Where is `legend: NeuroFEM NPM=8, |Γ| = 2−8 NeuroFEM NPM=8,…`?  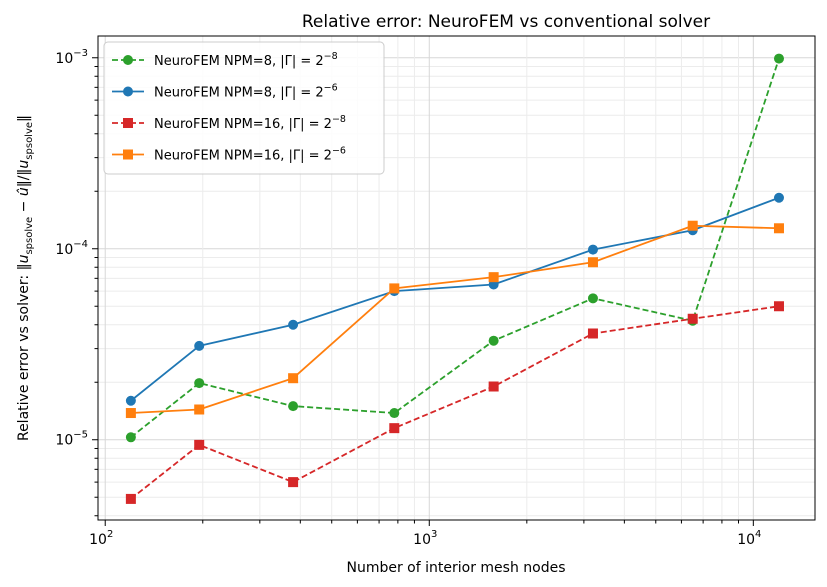
legend: NeuroFEM NPM=8, |Γ| = 2−8 NeuroFEM NPM=8,… is located at coordinates (244, 108).